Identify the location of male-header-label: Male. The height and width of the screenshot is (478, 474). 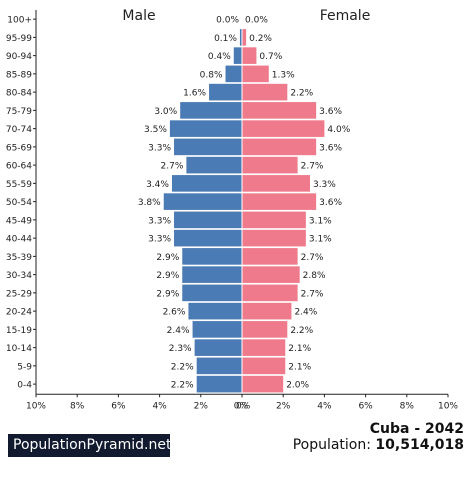
(138, 16).